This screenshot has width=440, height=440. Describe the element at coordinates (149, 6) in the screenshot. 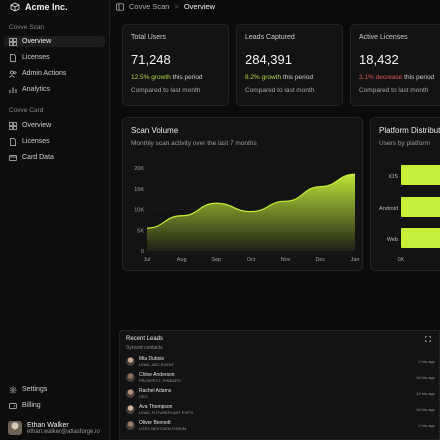

I see `breadcrumb-parent: Covve Scan` at that location.